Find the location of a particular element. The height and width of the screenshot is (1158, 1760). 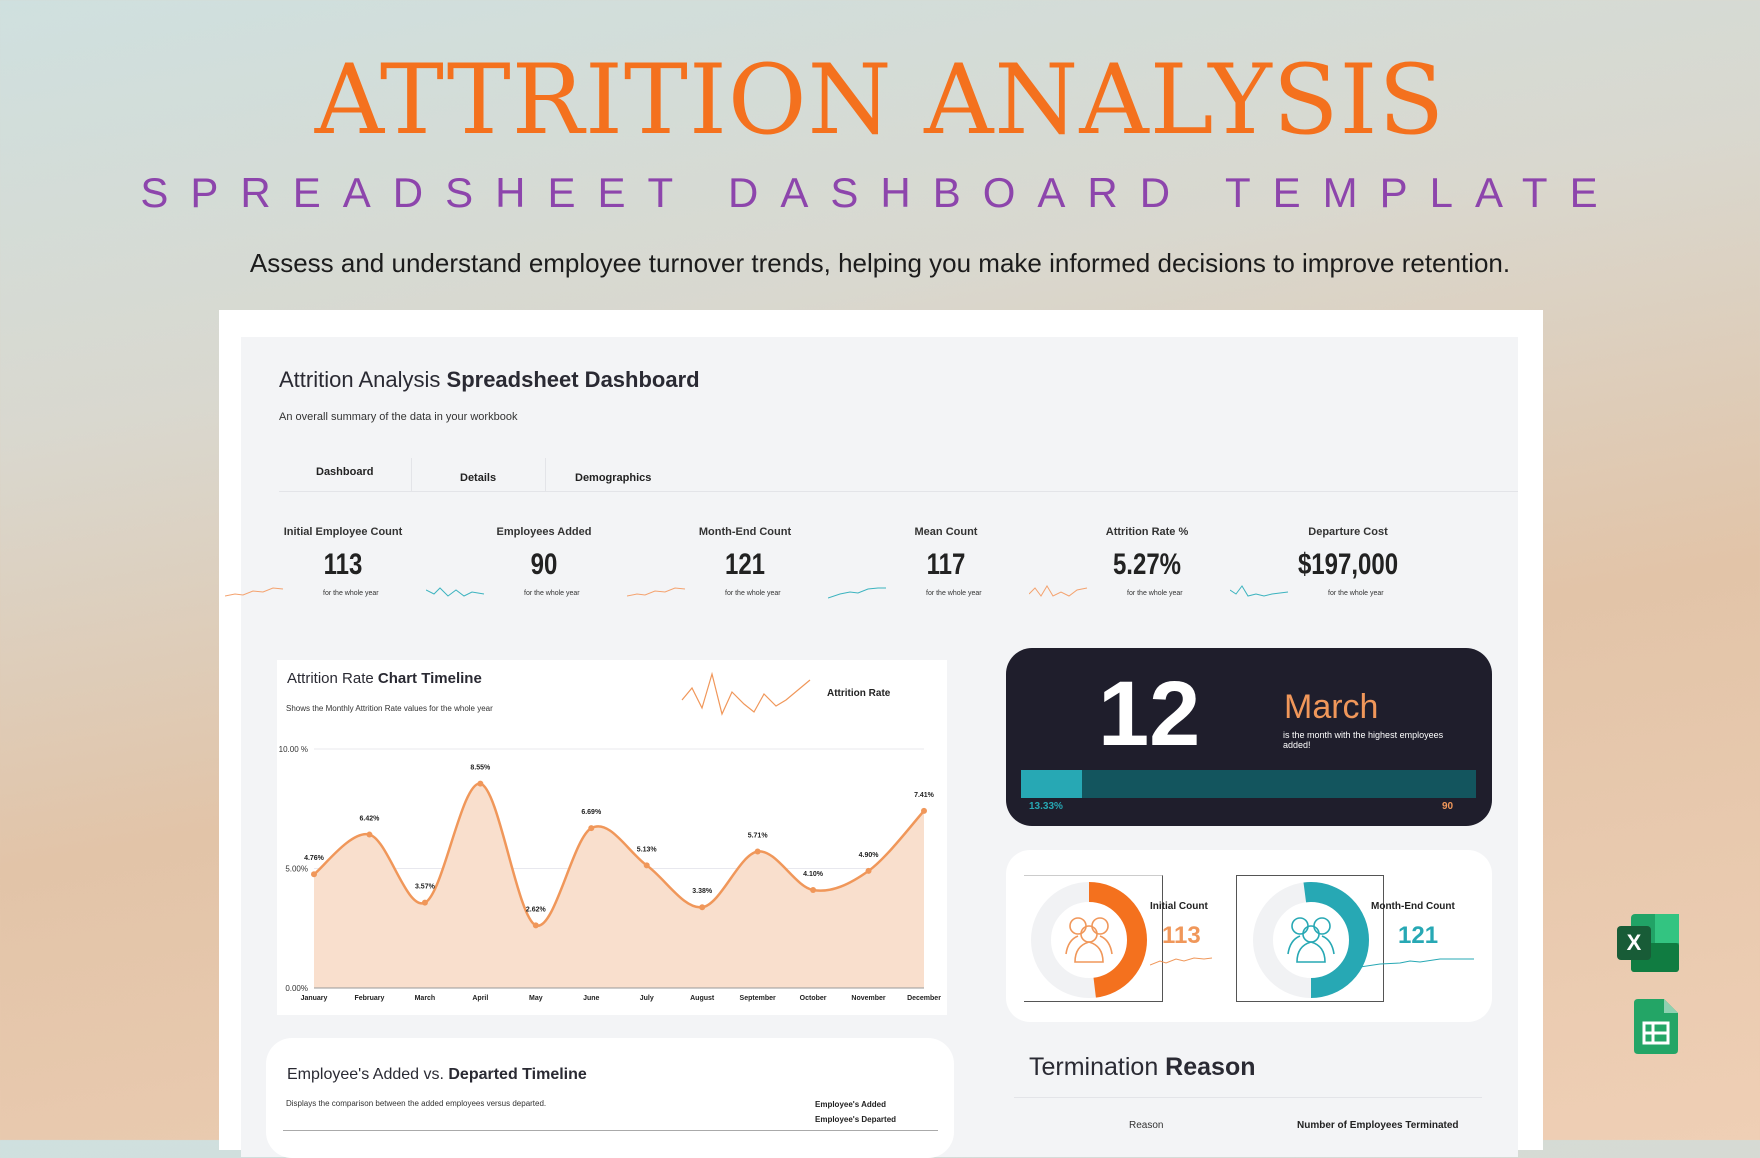

progress-percent: 13.33% is located at coordinates (1046, 806).